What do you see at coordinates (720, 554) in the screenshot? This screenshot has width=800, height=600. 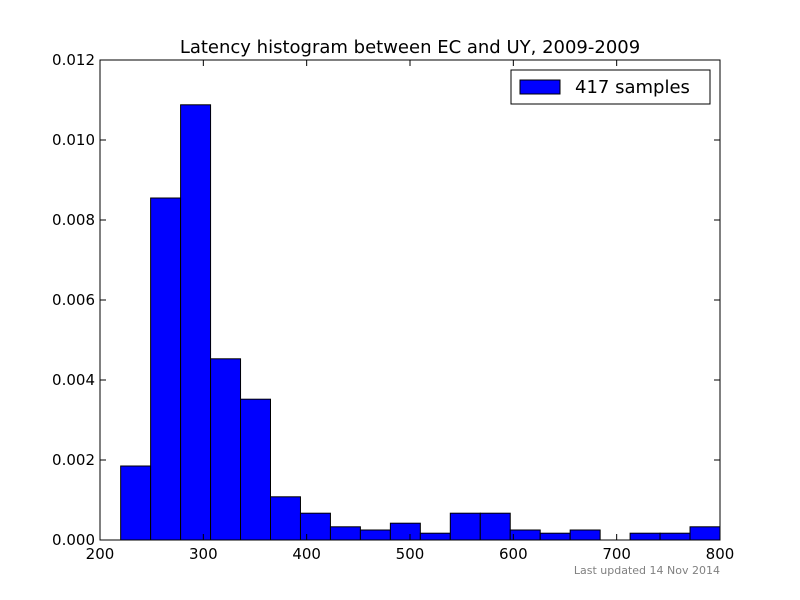 I see `x-tick-label: 800` at bounding box center [720, 554].